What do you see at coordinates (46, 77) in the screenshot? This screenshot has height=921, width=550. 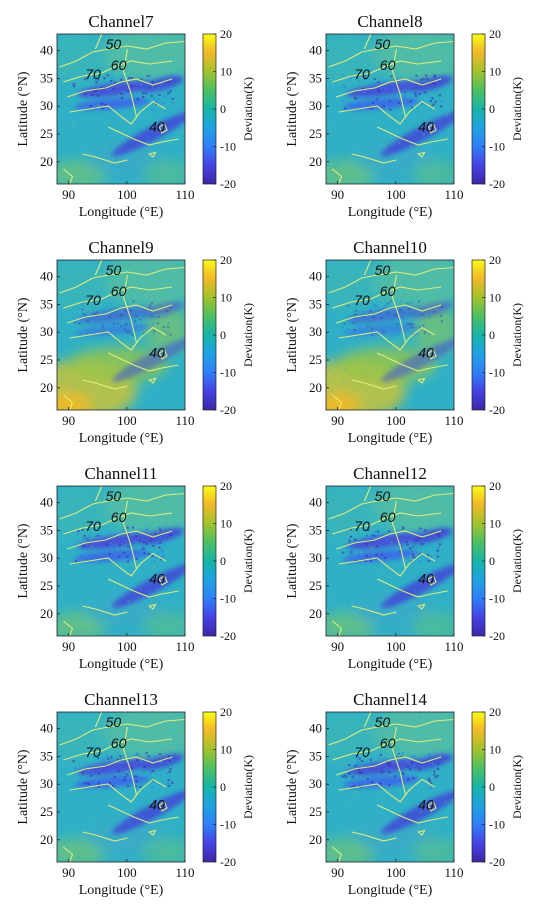 I see `y-tick-label: 35` at bounding box center [46, 77].